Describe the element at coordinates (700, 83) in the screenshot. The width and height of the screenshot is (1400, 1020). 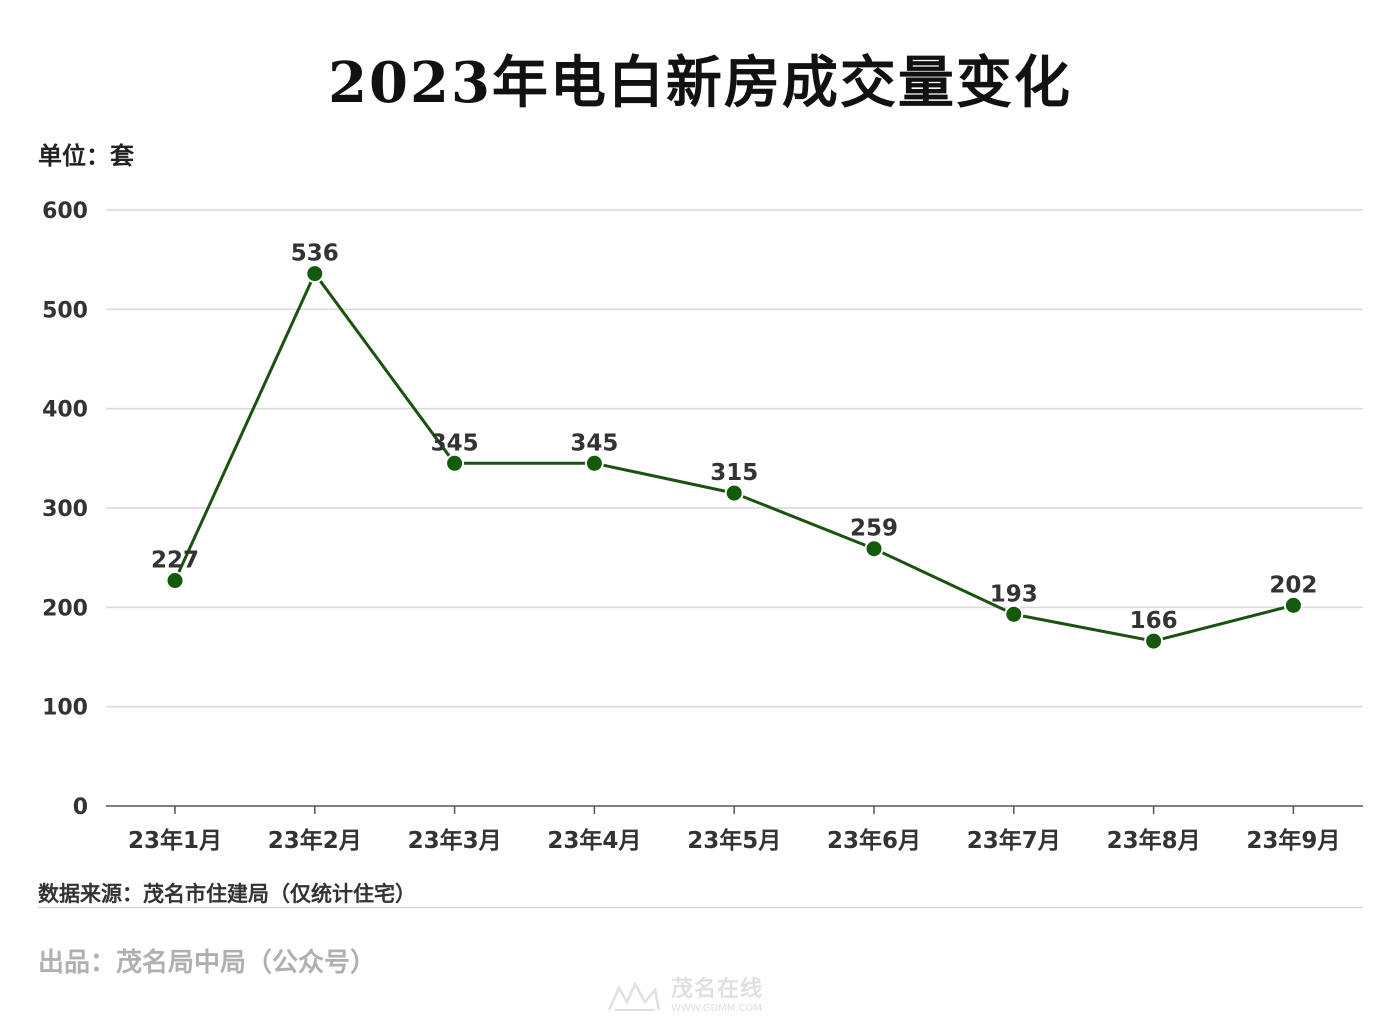
I see `chart-title: 2023年电白新房成交量变化` at that location.